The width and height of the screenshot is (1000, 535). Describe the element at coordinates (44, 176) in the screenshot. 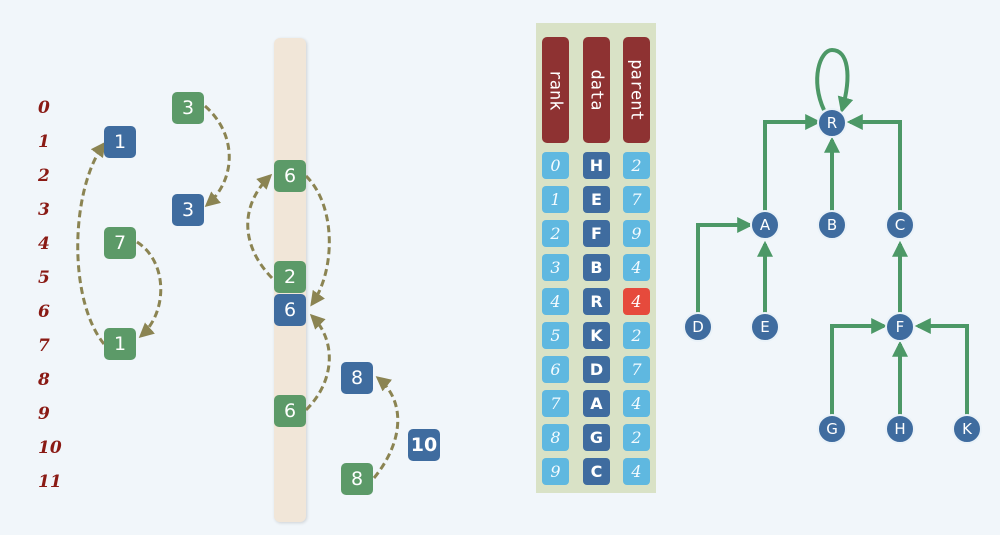

I see `index-label: 2` at that location.